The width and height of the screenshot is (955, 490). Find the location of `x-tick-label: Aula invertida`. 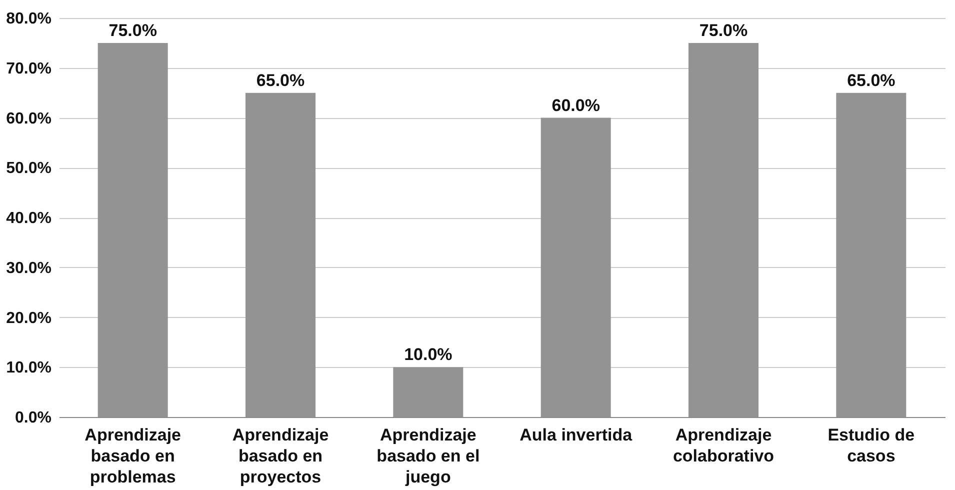

x-tick-label: Aula invertida is located at coordinates (576, 435).